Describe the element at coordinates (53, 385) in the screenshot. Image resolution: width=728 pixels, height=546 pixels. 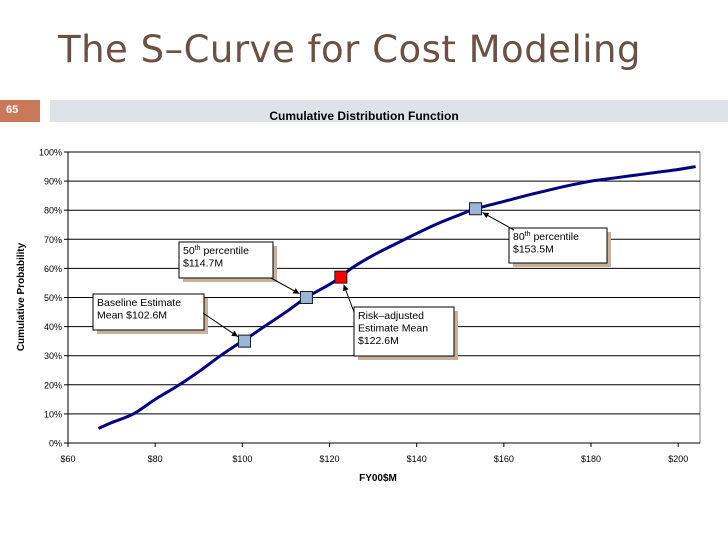
I see `y-tick-label: 20%` at that location.